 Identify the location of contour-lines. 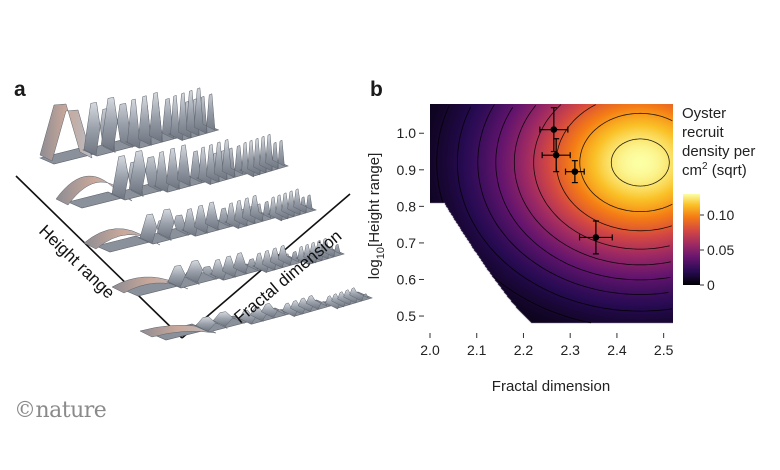
(554, 214).